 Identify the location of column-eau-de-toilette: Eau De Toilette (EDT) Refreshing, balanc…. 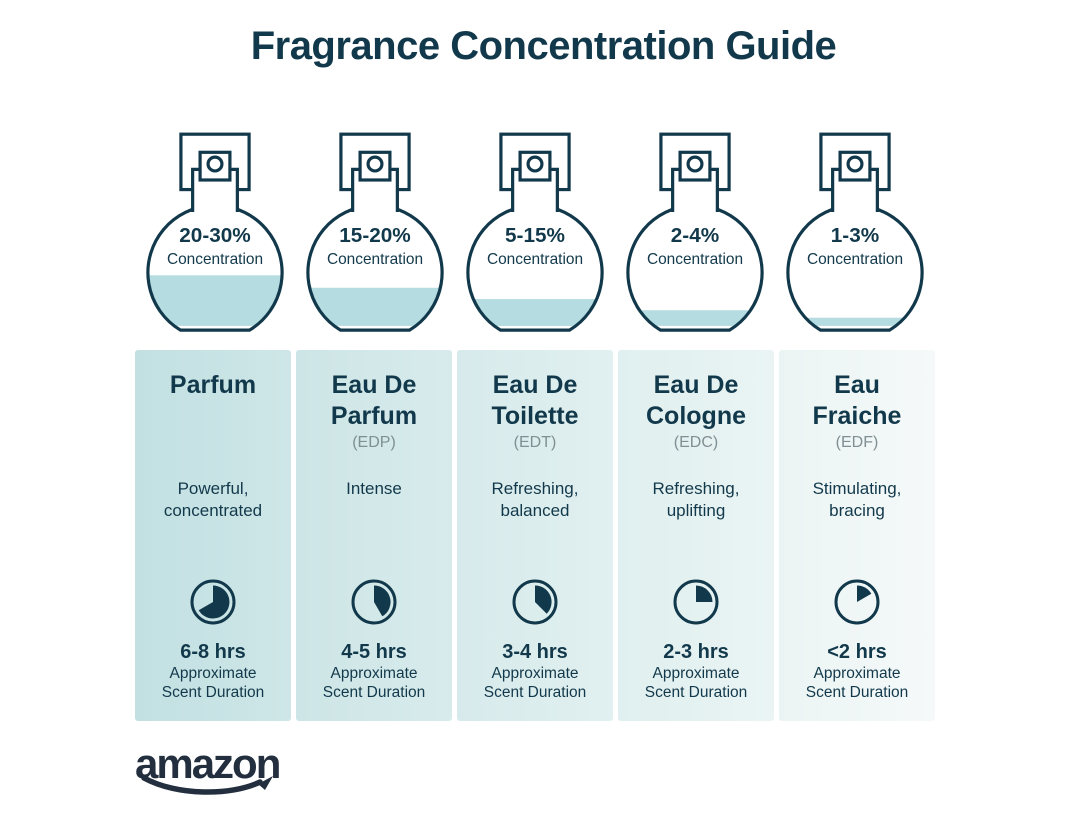
(535, 535).